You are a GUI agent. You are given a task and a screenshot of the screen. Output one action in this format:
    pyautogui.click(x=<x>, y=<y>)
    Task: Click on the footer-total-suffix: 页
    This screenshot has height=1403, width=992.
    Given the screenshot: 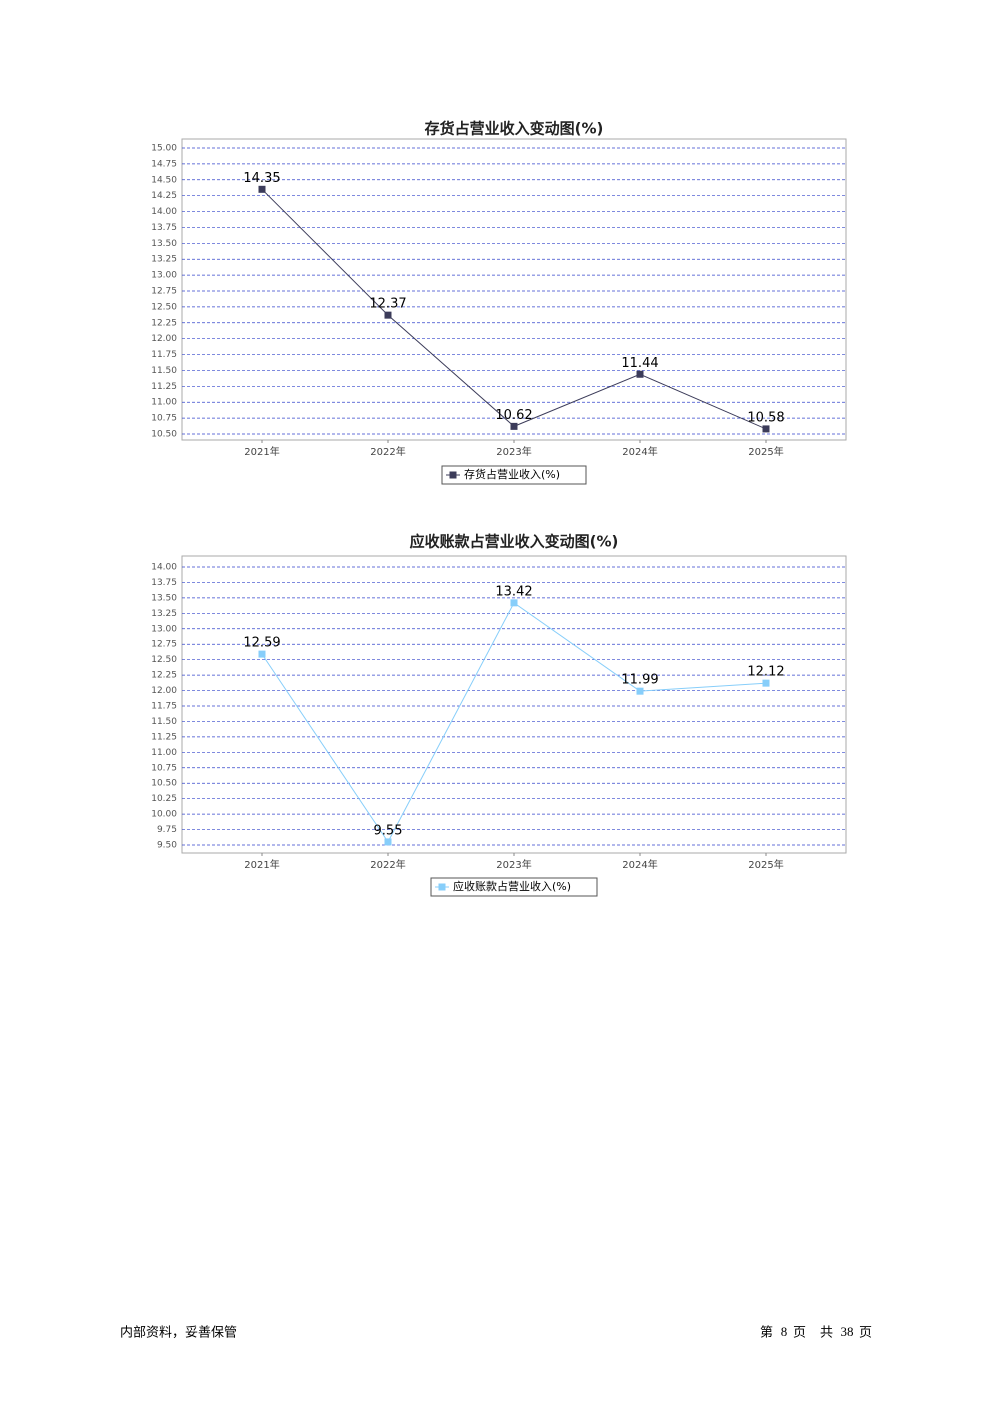 What is the action you would take?
    pyautogui.click(x=865, y=1333)
    